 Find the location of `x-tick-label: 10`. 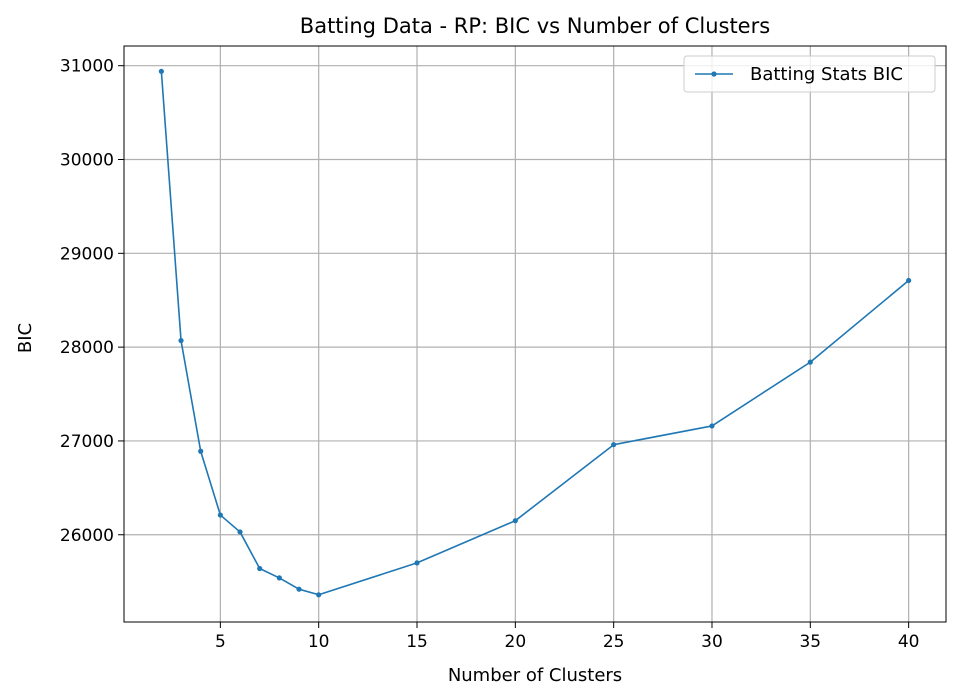

x-tick-label: 10 is located at coordinates (319, 642).